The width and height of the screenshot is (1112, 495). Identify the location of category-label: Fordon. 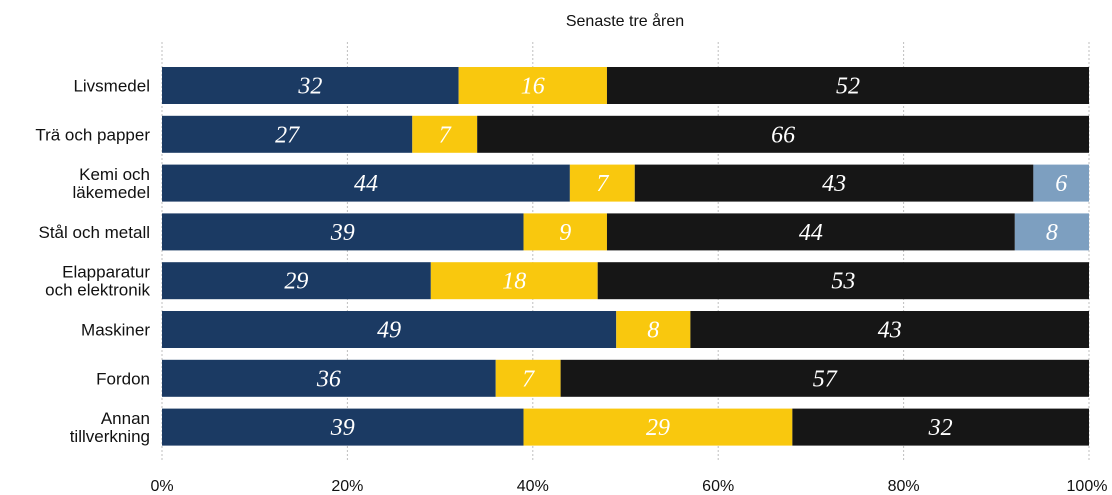
(123, 378).